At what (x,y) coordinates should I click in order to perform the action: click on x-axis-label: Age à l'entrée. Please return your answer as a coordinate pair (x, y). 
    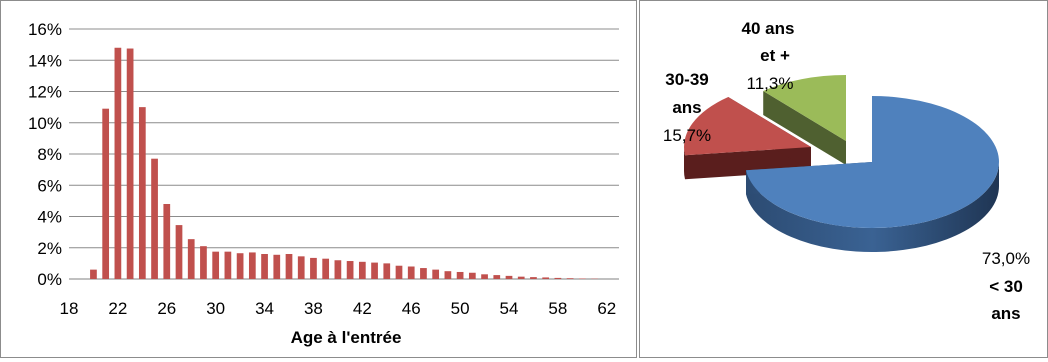
    Looking at the image, I should click on (346, 337).